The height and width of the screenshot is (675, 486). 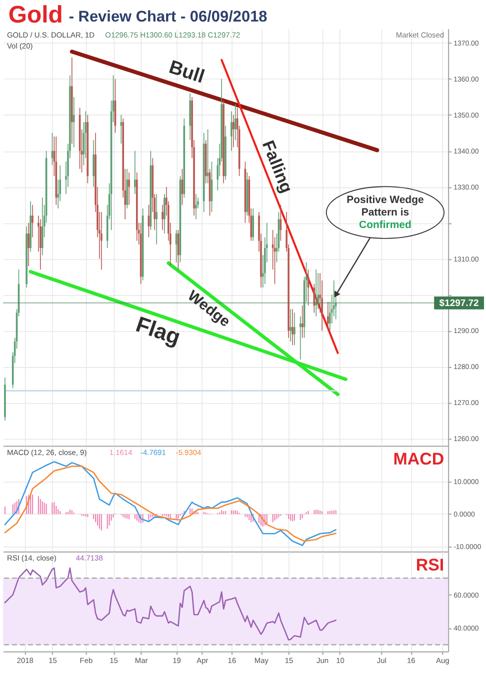 I want to click on annotation: Positive Wedge Pattern is Confirmed, so click(x=385, y=213).